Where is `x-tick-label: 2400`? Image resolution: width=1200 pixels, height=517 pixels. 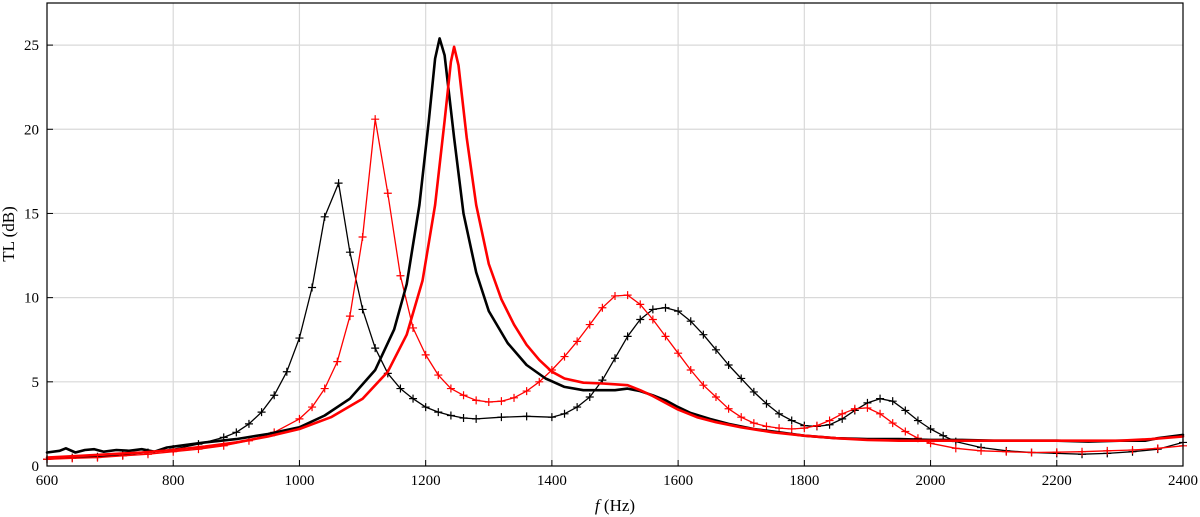
x-tick-label: 2400 is located at coordinates (1183, 481).